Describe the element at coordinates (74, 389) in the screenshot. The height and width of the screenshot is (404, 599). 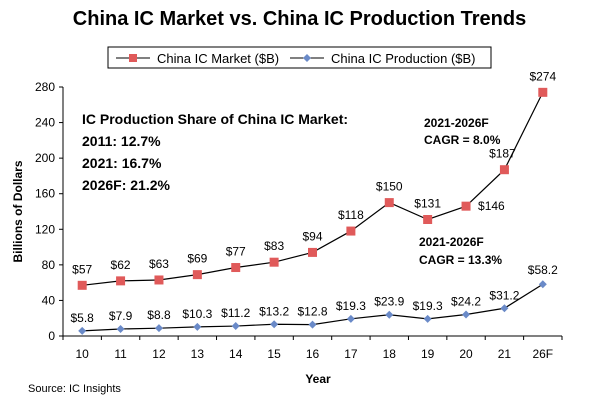
I see `source-note: Source: IC Insights` at that location.